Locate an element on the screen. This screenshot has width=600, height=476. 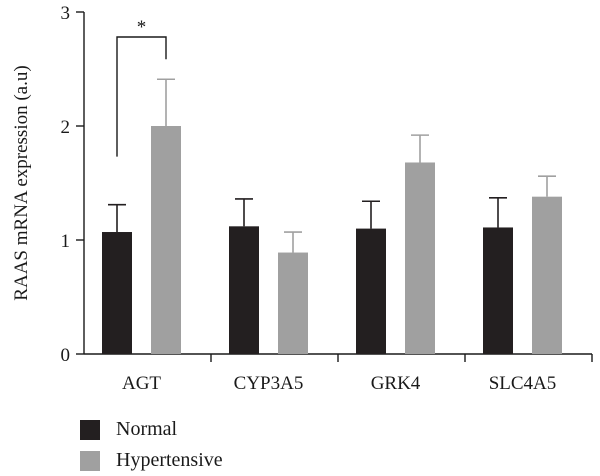
annotations: * is located at coordinates (141, 87).